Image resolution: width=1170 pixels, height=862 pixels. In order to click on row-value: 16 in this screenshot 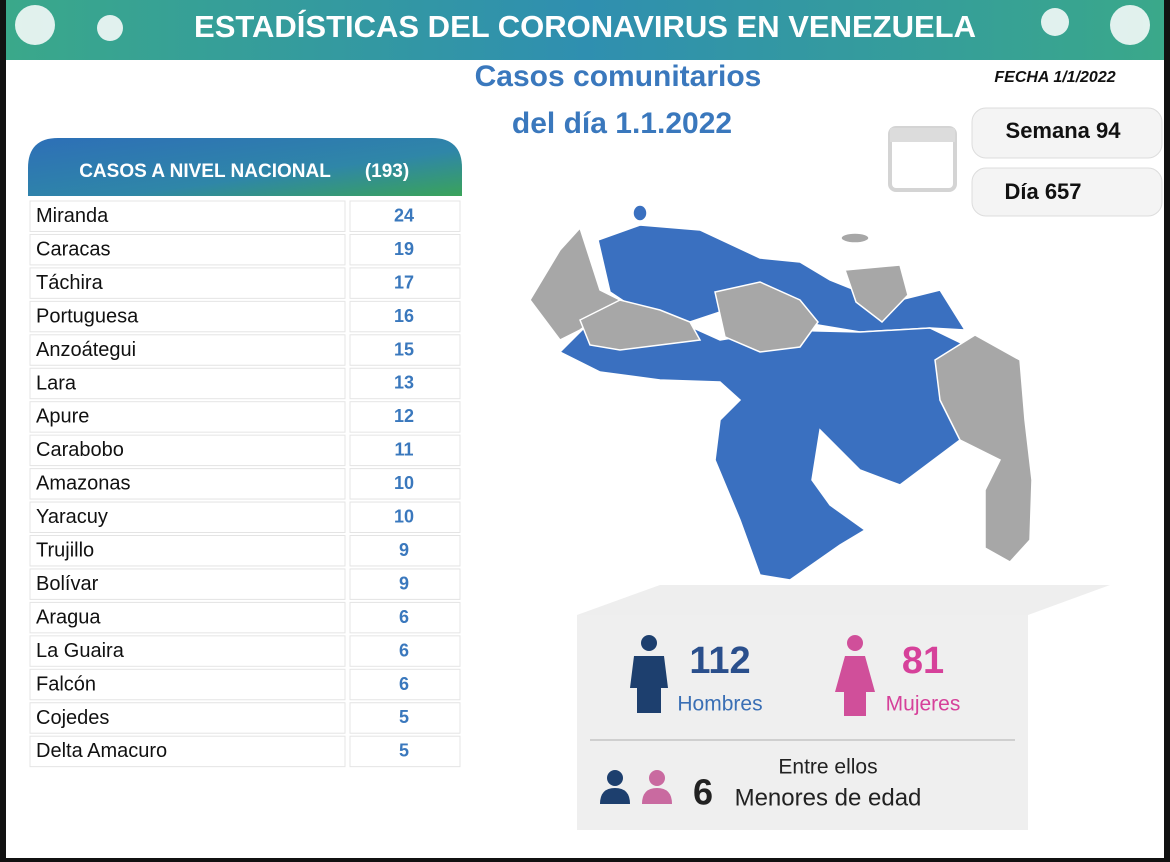, I will do `click(404, 316)`.